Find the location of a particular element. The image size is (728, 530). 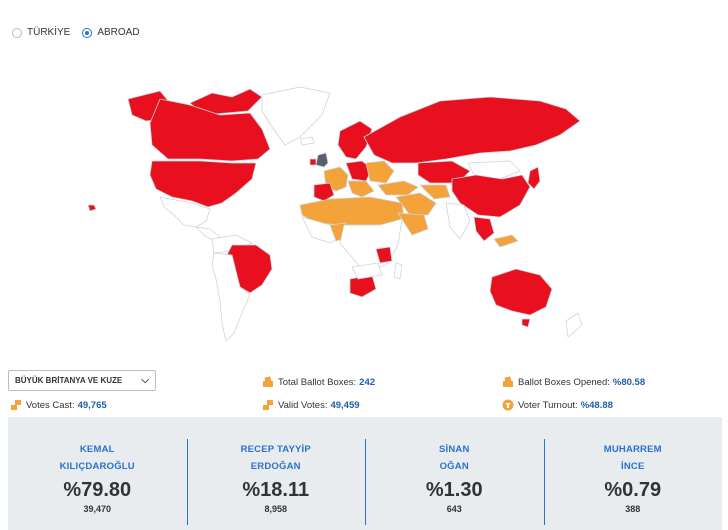

candidate-first-name: KEMAL is located at coordinates (97, 449).